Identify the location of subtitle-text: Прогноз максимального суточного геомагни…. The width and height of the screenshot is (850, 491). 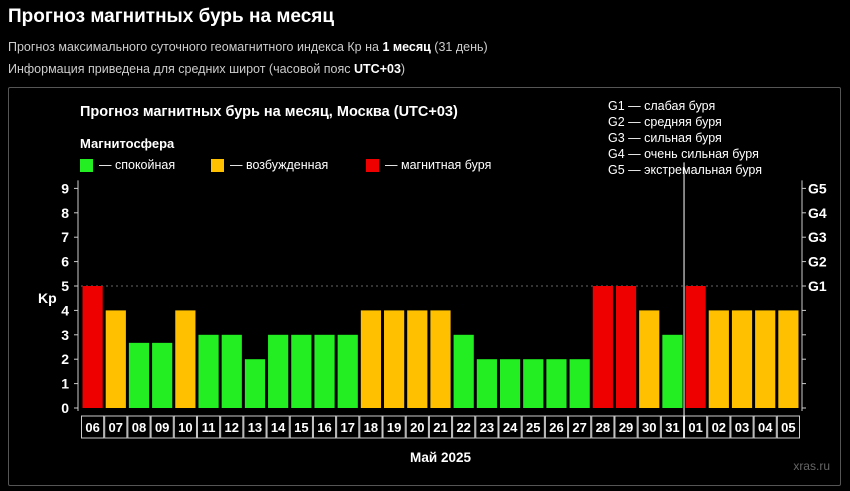
(195, 47).